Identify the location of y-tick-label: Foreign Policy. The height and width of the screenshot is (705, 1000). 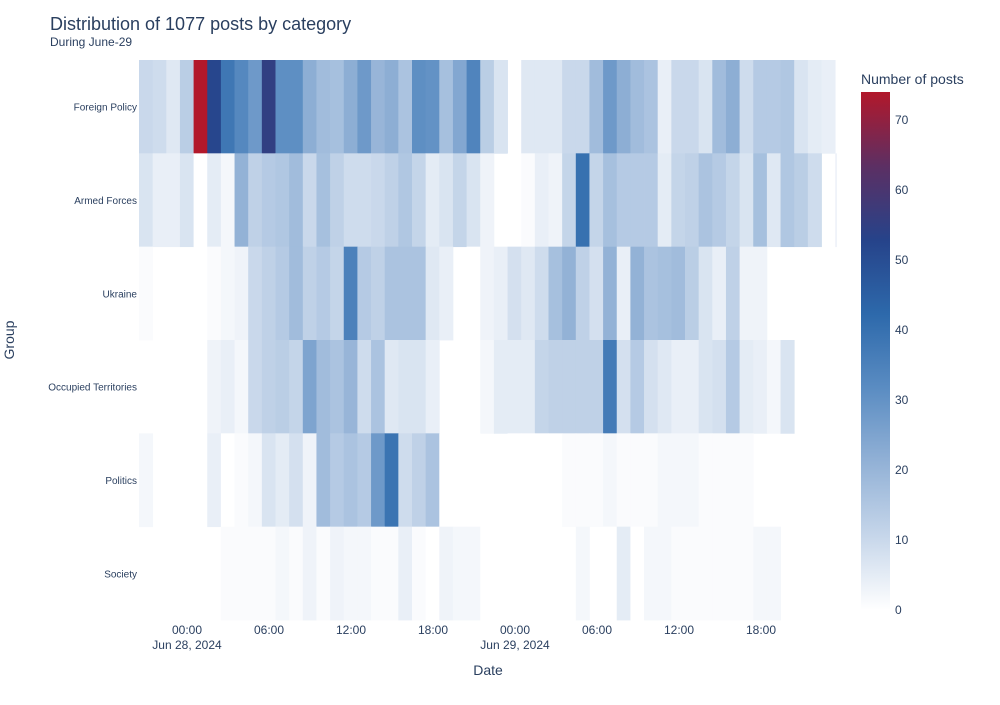
(105, 108).